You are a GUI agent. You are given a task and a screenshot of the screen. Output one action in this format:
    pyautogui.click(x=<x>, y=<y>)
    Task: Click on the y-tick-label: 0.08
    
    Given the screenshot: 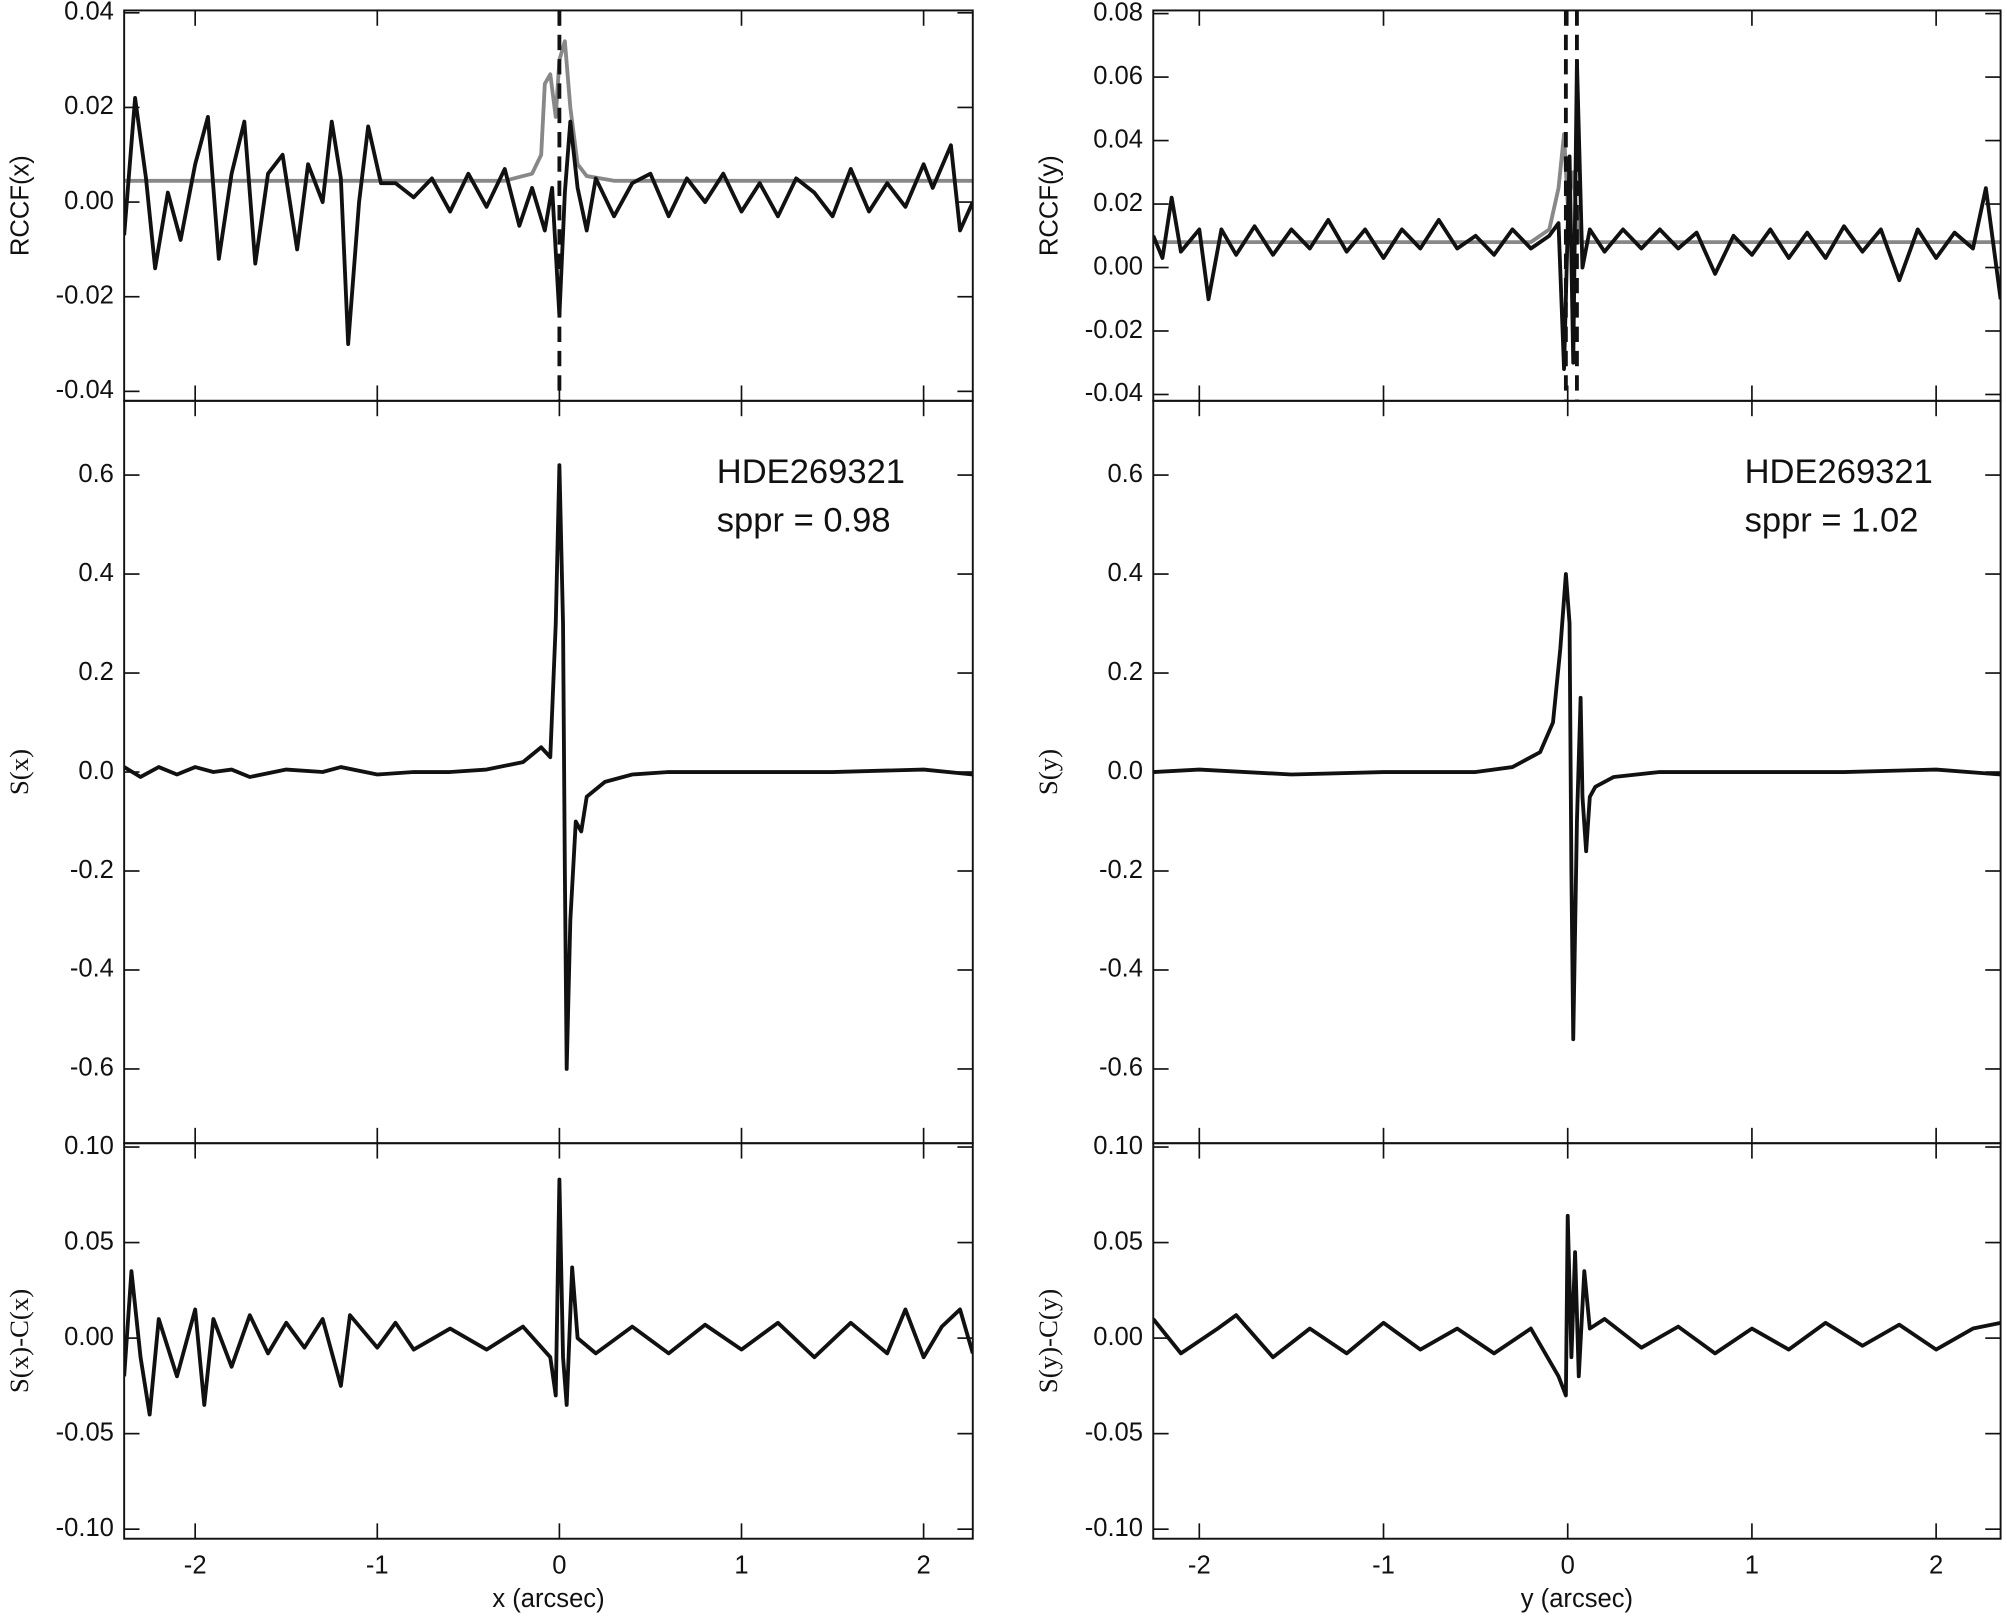 What is the action you would take?
    pyautogui.click(x=1118, y=13)
    